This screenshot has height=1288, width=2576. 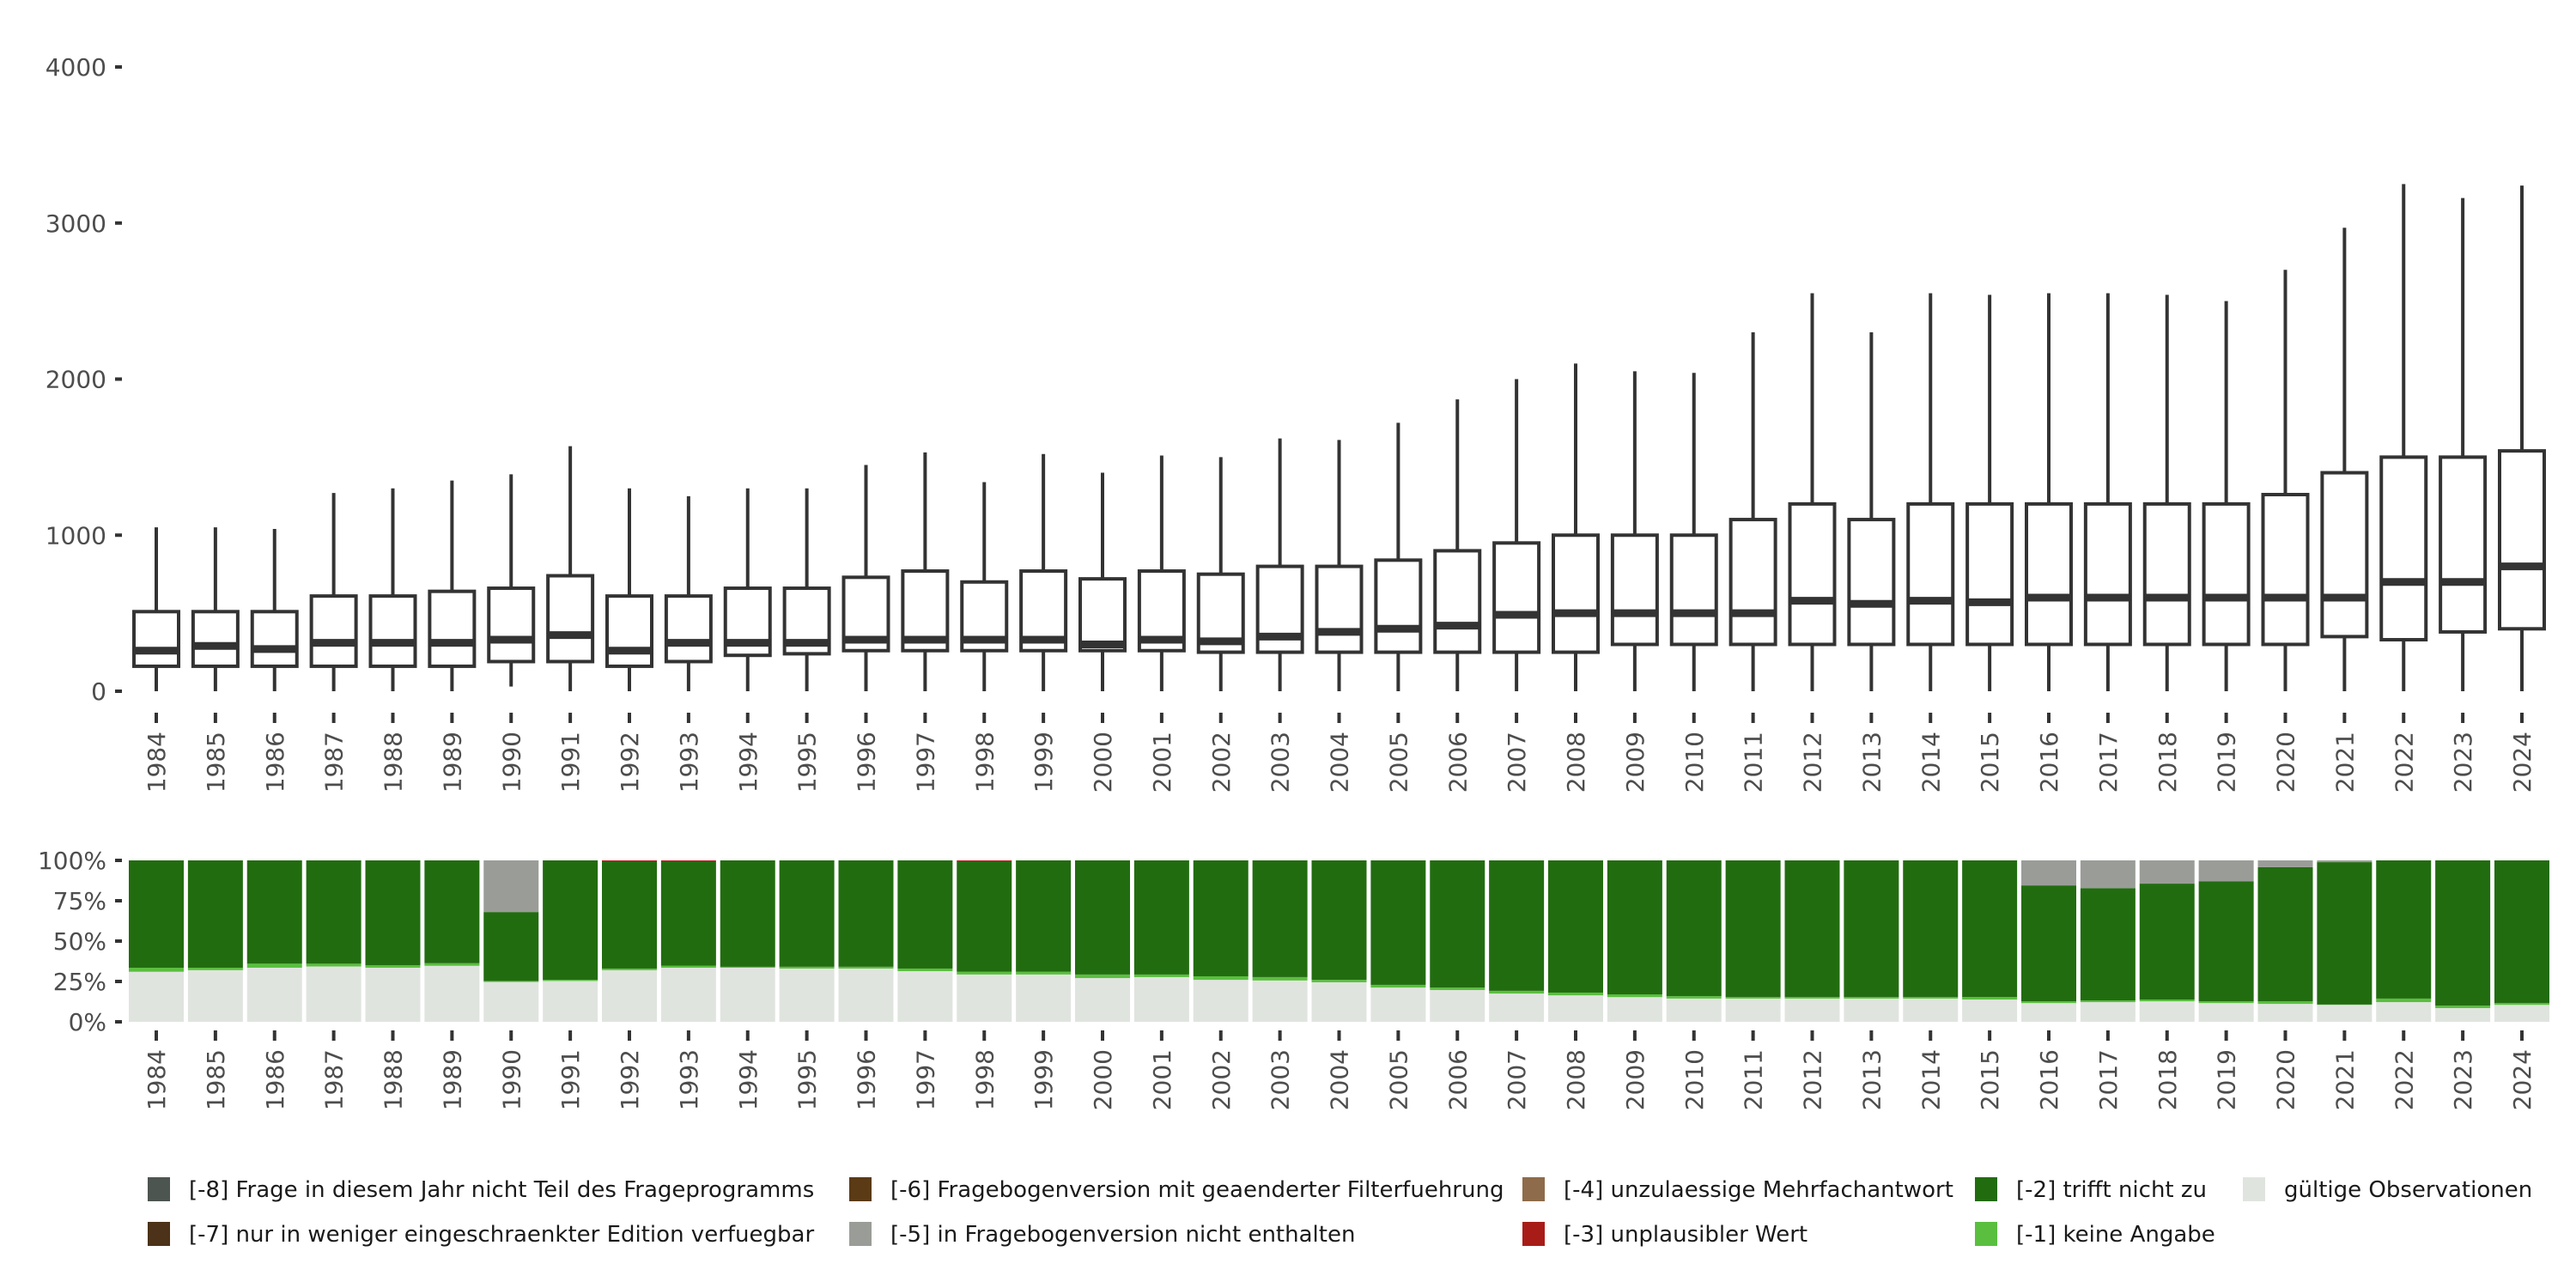 What do you see at coordinates (1990, 762) in the screenshot?
I see `x-tick-label: 2015` at bounding box center [1990, 762].